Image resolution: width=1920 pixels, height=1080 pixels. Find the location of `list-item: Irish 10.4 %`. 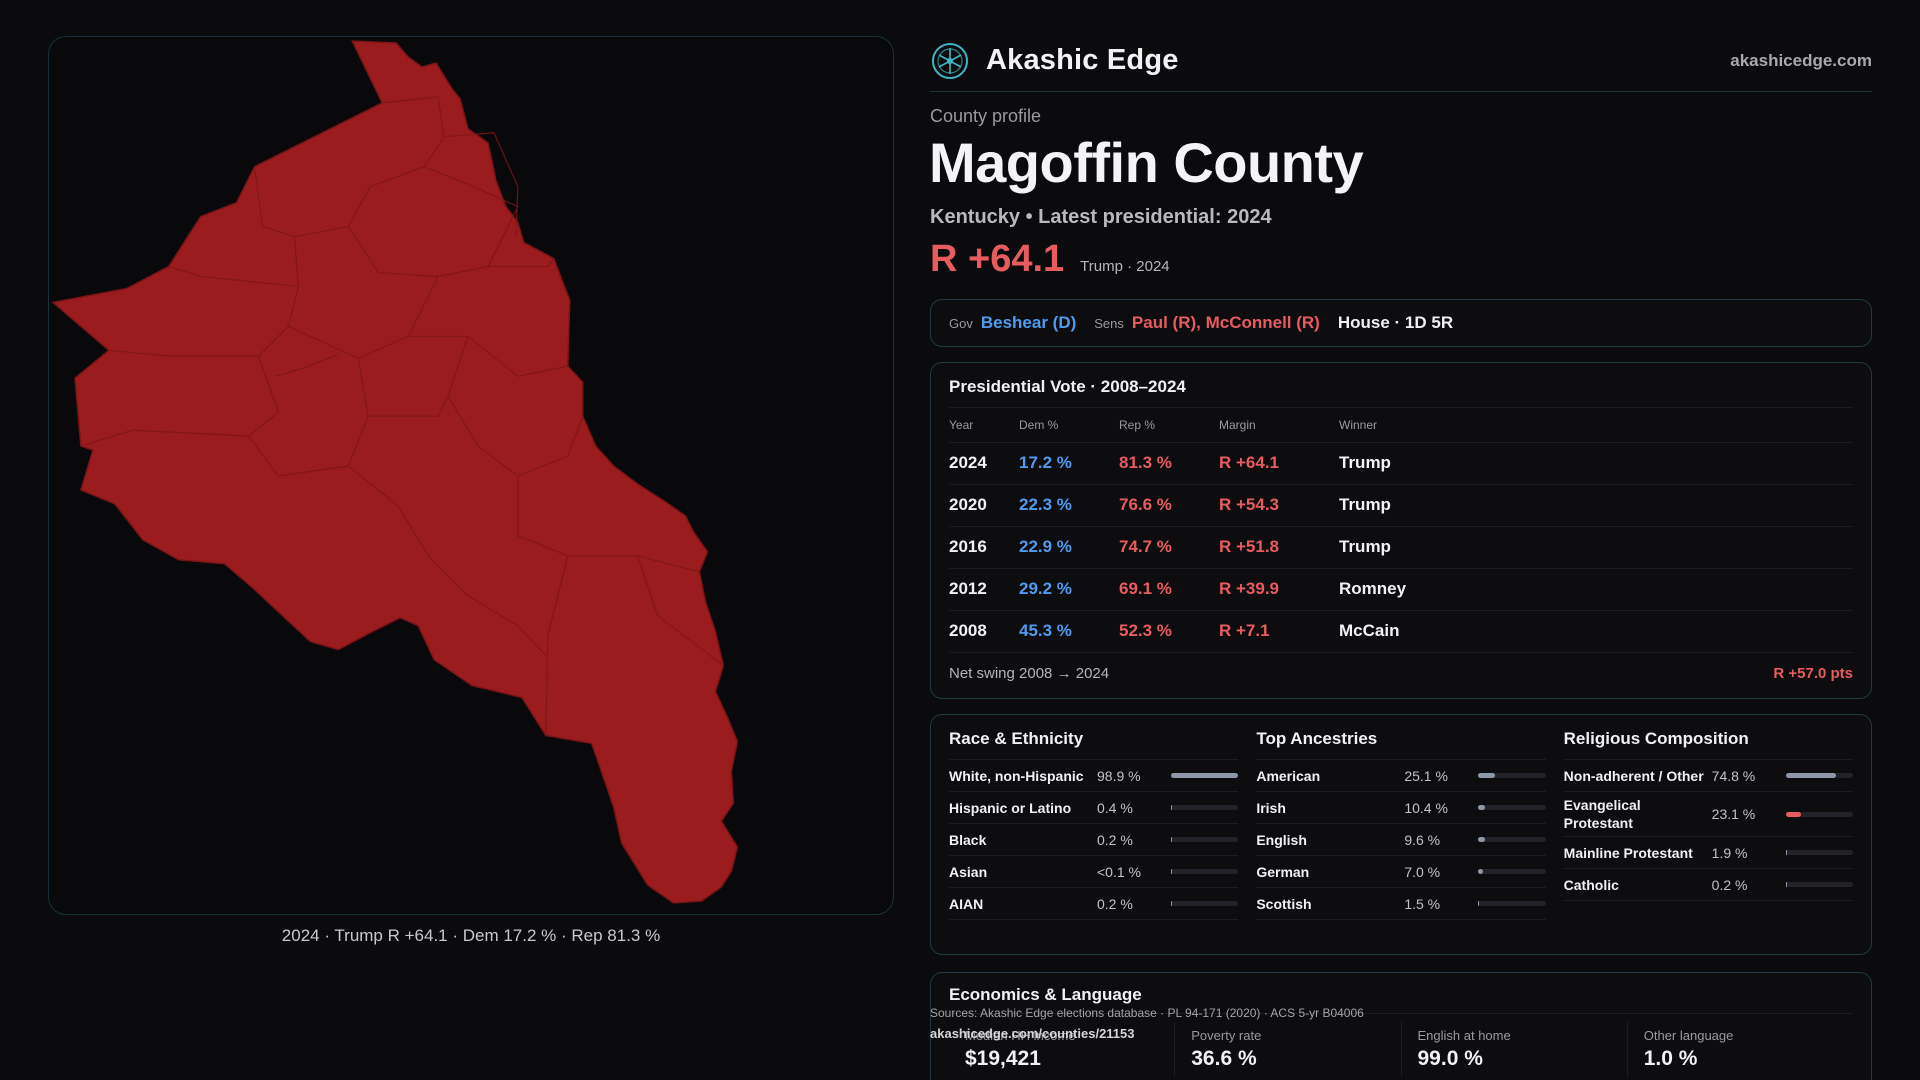

list-item: Irish 10.4 % is located at coordinates (1401, 808).